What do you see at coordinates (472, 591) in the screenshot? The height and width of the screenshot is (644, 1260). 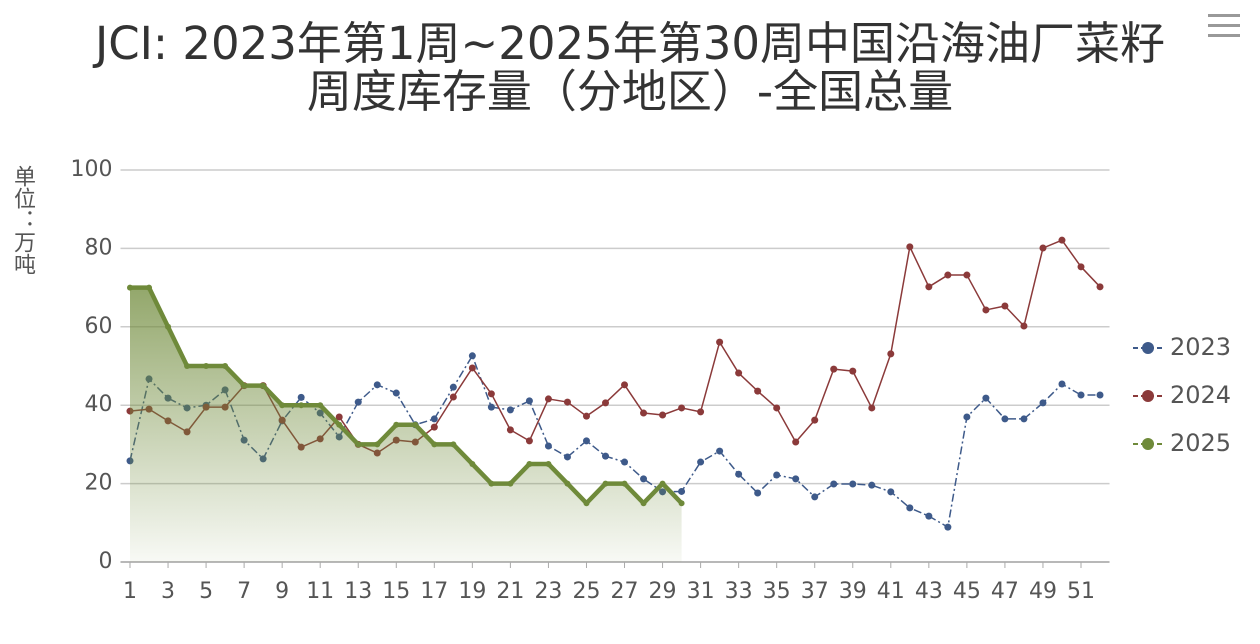 I see `x-tick-label: 19` at bounding box center [472, 591].